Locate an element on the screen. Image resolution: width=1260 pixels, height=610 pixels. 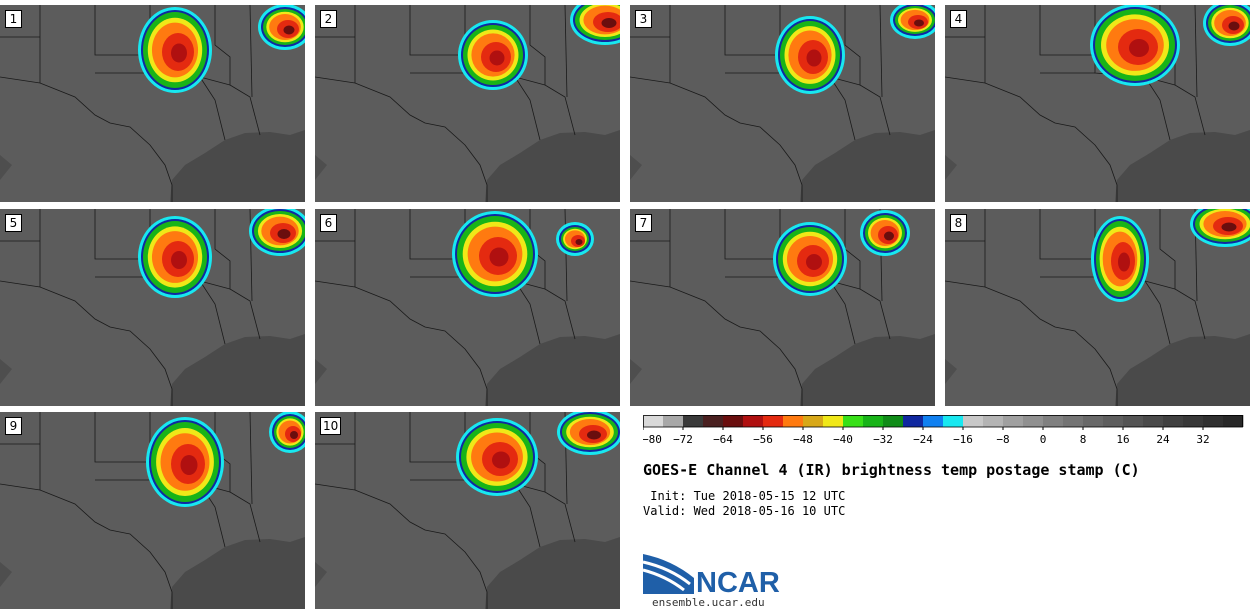
member-panel-9: 9 is located at coordinates (152, 510).